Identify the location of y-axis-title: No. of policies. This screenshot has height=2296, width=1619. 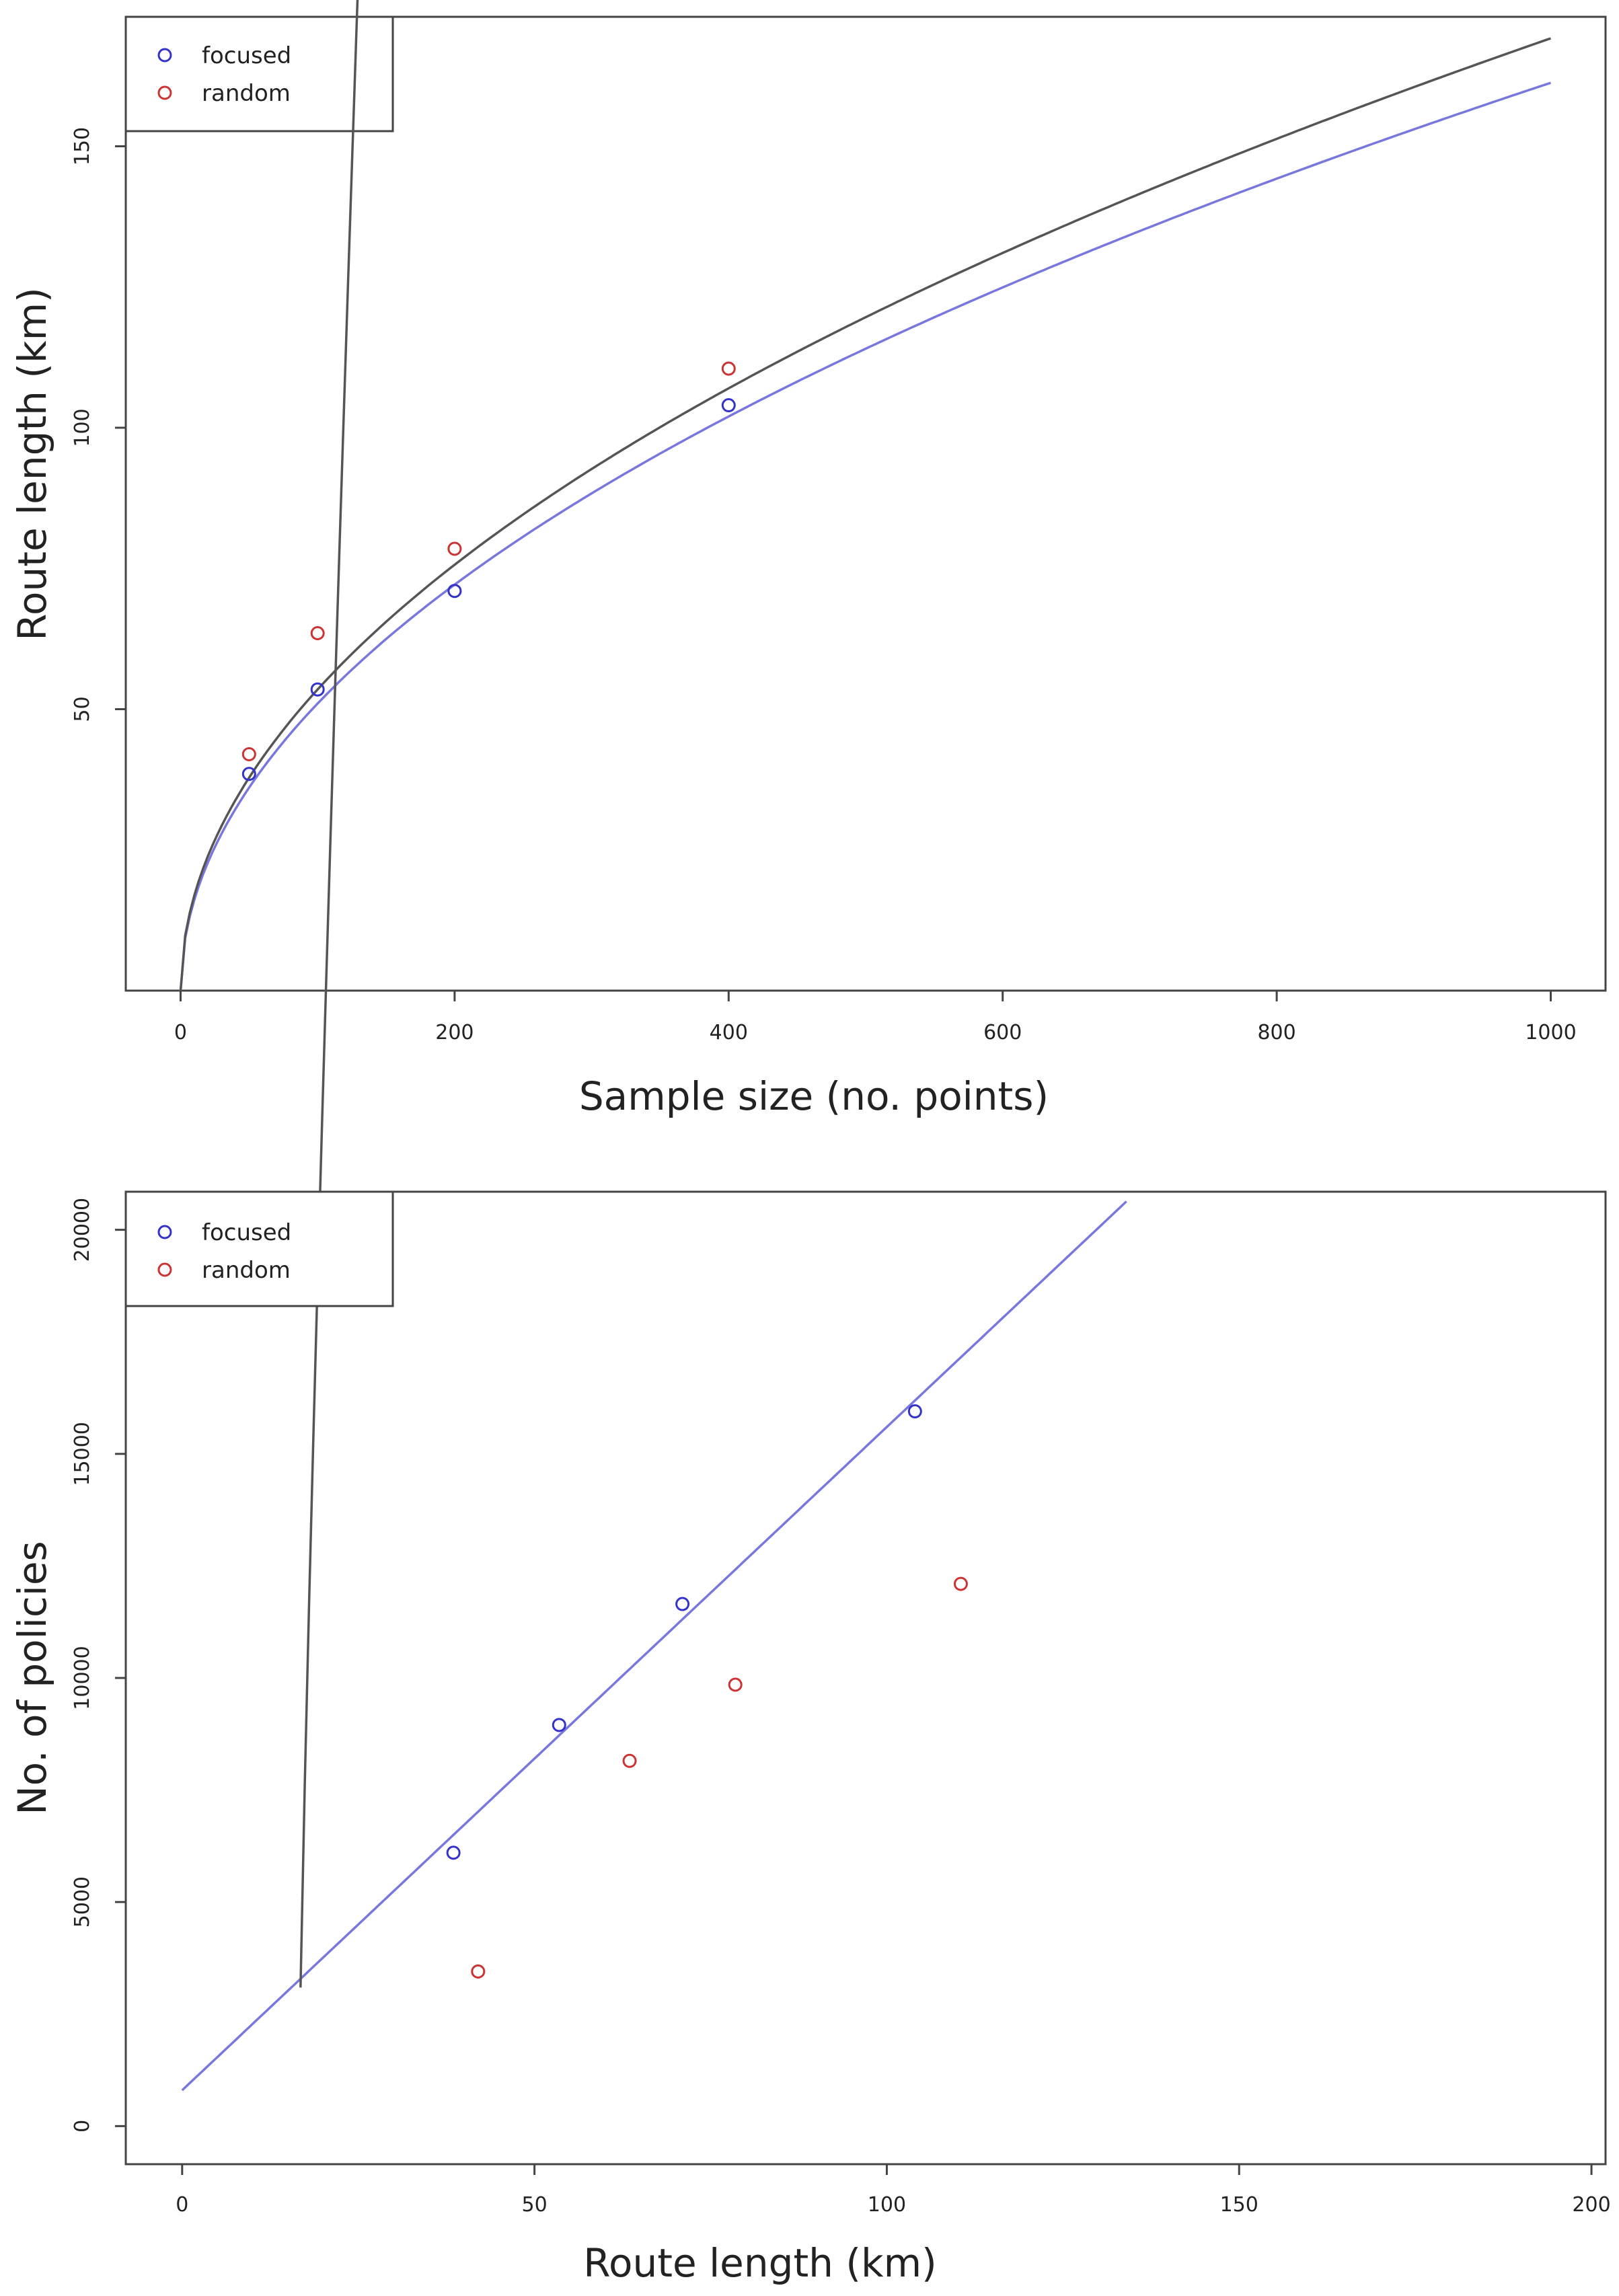
(32, 1678).